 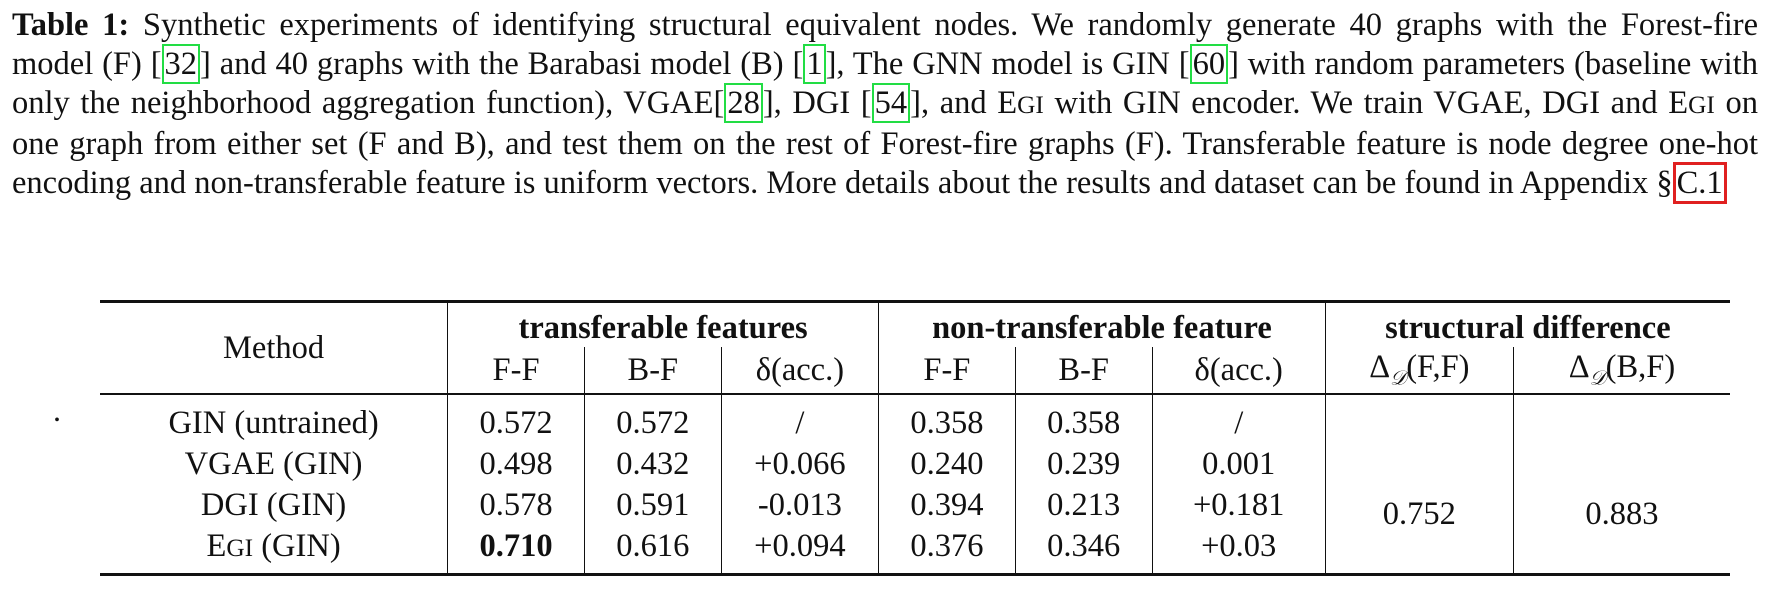 What do you see at coordinates (274, 347) in the screenshot?
I see `method-header: Method` at bounding box center [274, 347].